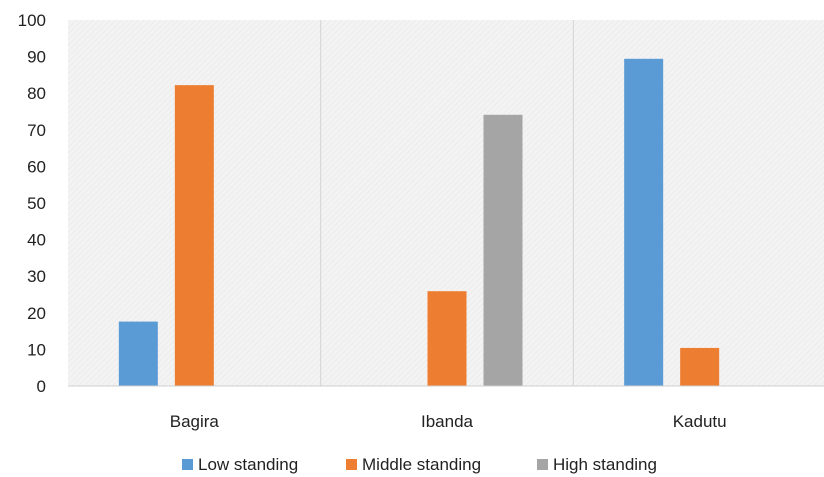 The image size is (824, 477). Describe the element at coordinates (36, 240) in the screenshot. I see `y-tick-label: 40` at that location.